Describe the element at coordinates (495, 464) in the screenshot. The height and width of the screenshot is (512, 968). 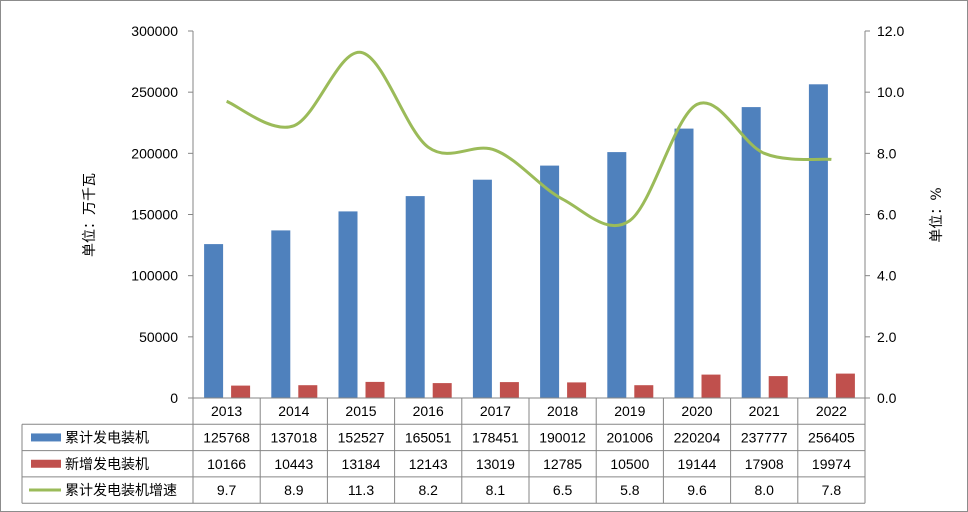
I see `data-label-1-2017: 13019` at that location.